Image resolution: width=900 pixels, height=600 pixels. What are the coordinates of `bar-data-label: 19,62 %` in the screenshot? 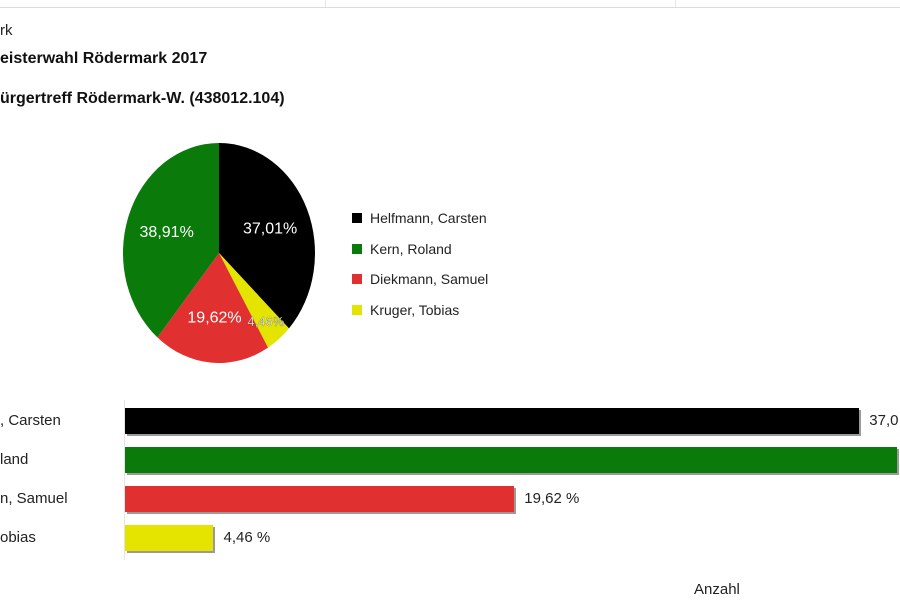 It's located at (552, 498).